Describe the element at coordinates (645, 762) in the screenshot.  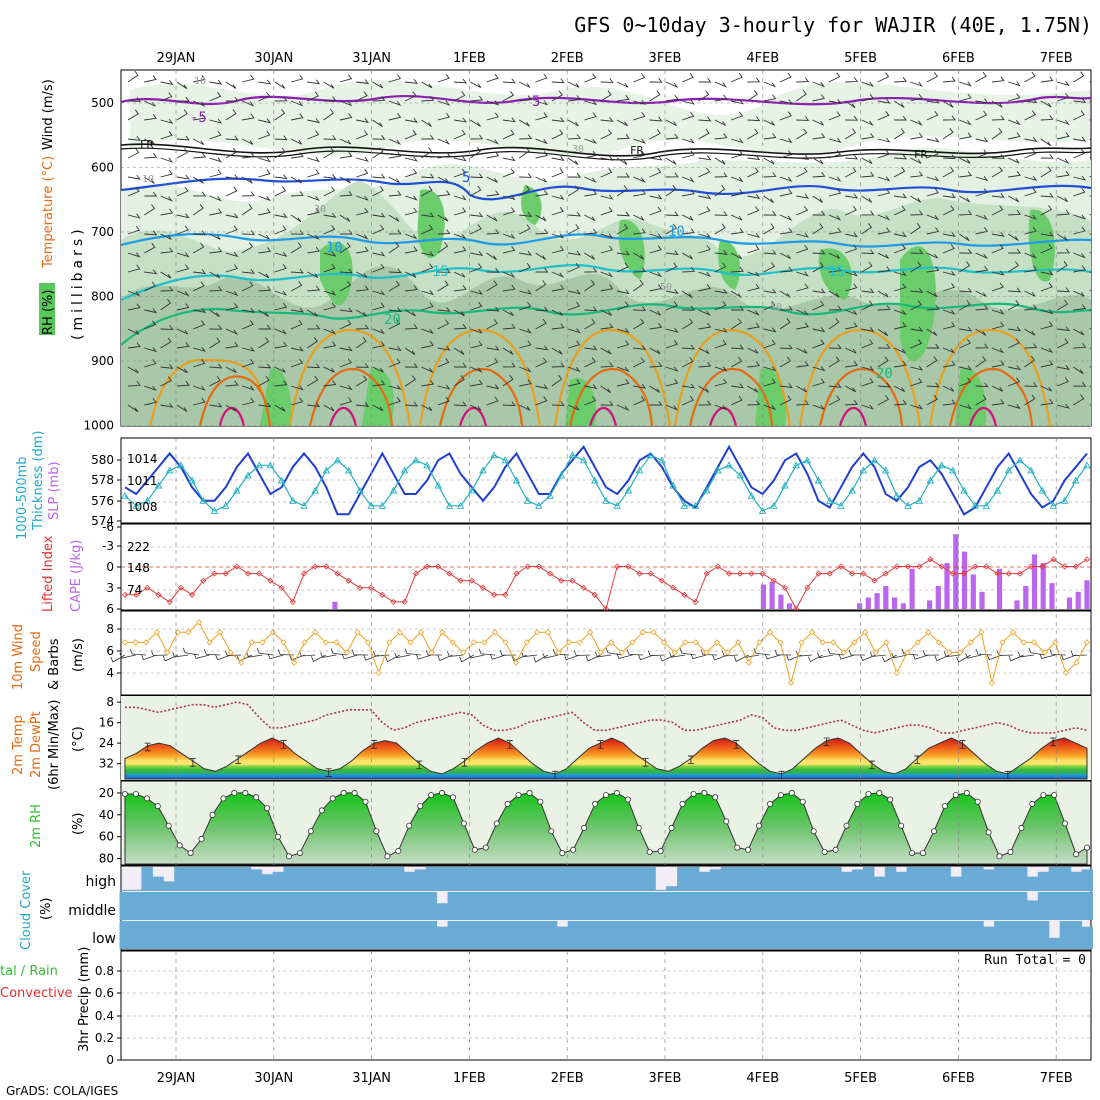
I see `temp-minmax-bar` at that location.